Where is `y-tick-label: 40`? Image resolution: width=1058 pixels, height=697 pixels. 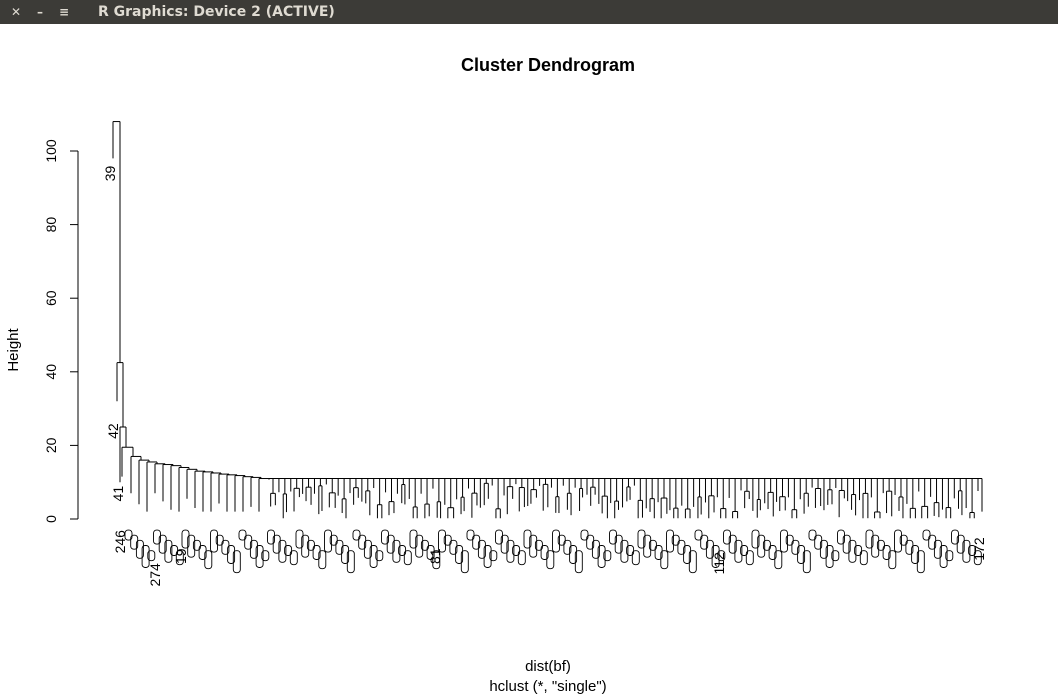 y-tick-label: 40 is located at coordinates (51, 372).